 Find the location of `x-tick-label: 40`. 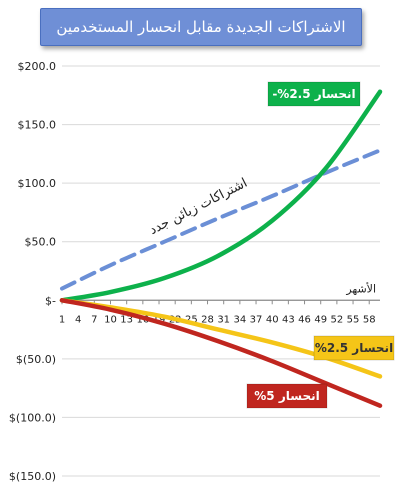

x-tick-label: 40 is located at coordinates (272, 319).